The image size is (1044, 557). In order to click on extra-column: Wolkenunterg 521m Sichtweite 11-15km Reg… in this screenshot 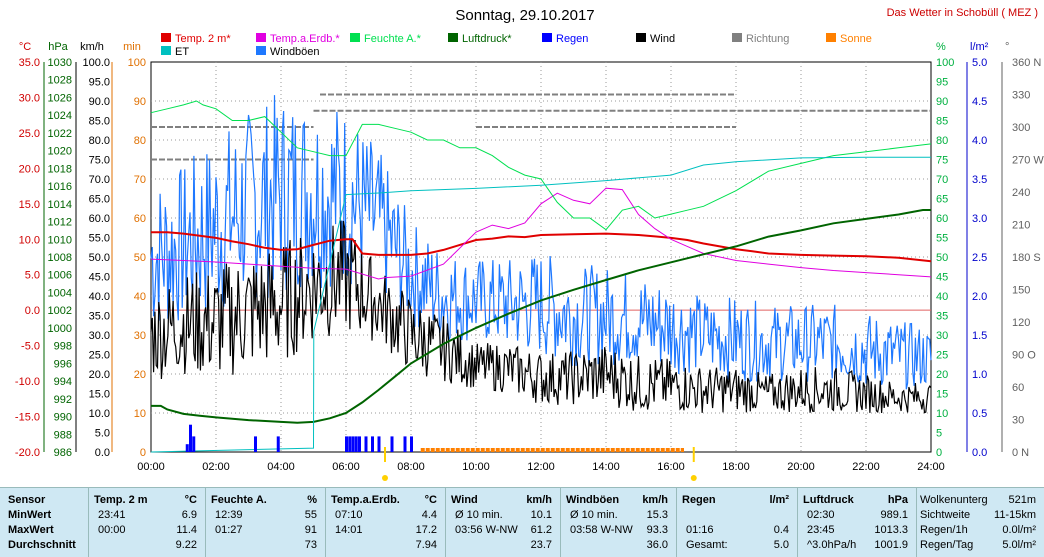, I will do `click(980, 522)`.